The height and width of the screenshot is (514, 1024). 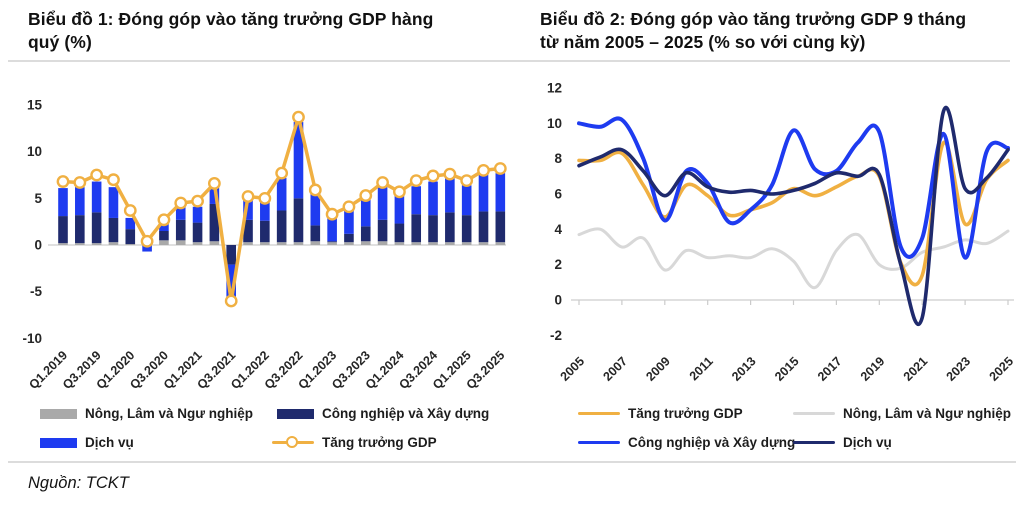 I want to click on legend-item-industry-chart2: Công nghiệp và Xây dựng, so click(x=686, y=442).